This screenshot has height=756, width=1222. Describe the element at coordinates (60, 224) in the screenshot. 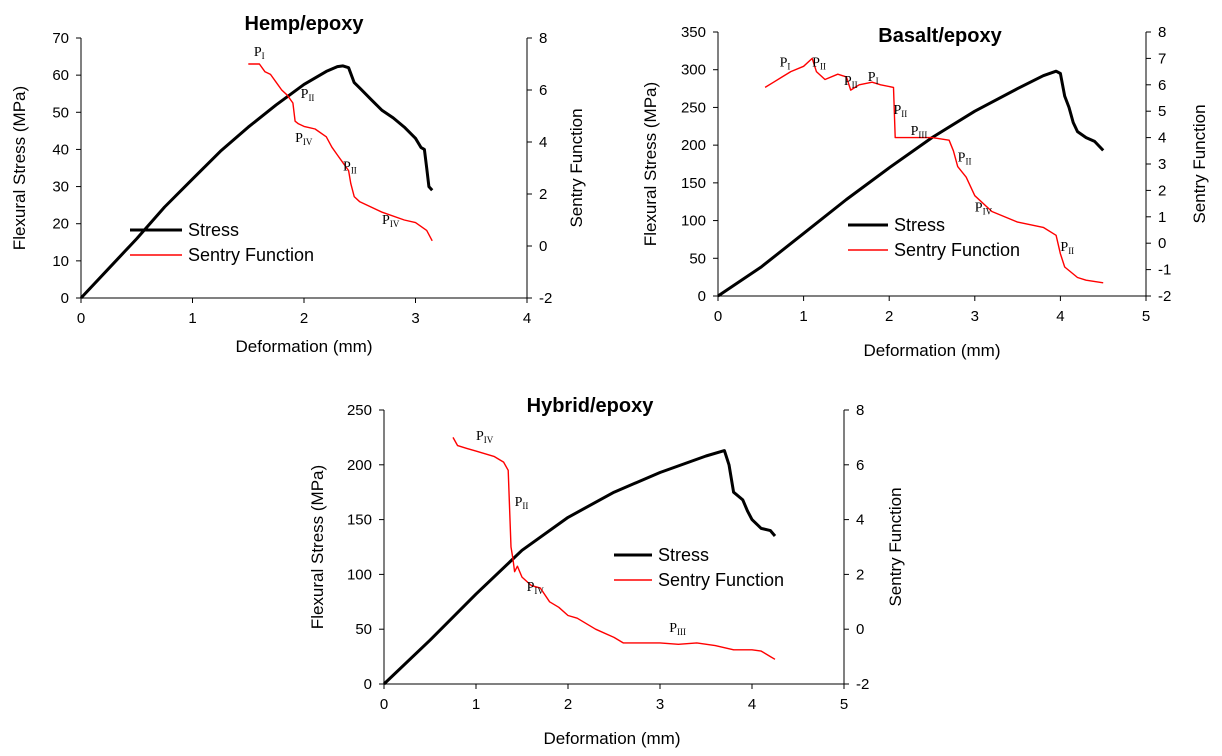

I see `y-tick-label: 20` at that location.